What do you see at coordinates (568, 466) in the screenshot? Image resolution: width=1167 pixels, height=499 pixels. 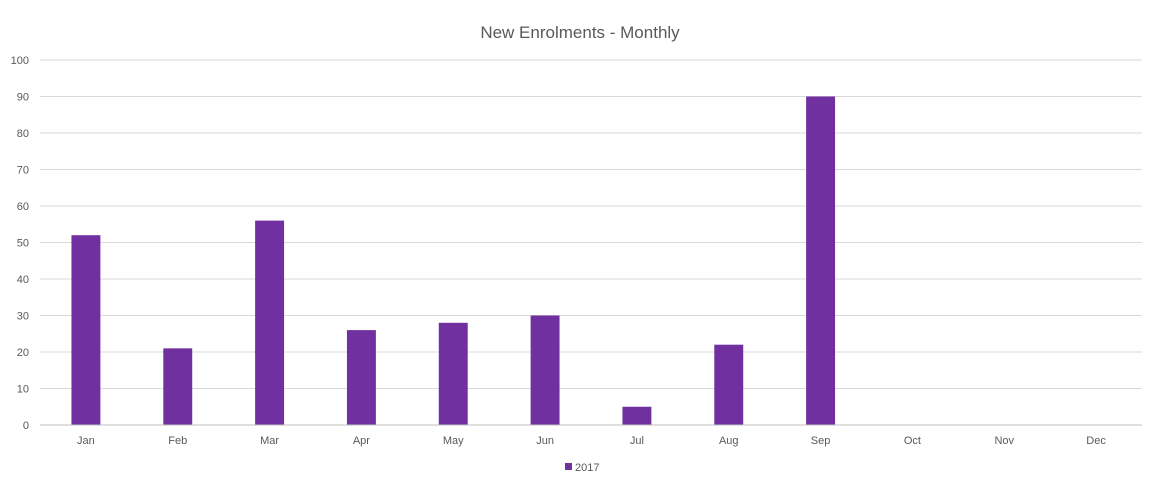 I see `legend-swatch-2017` at bounding box center [568, 466].